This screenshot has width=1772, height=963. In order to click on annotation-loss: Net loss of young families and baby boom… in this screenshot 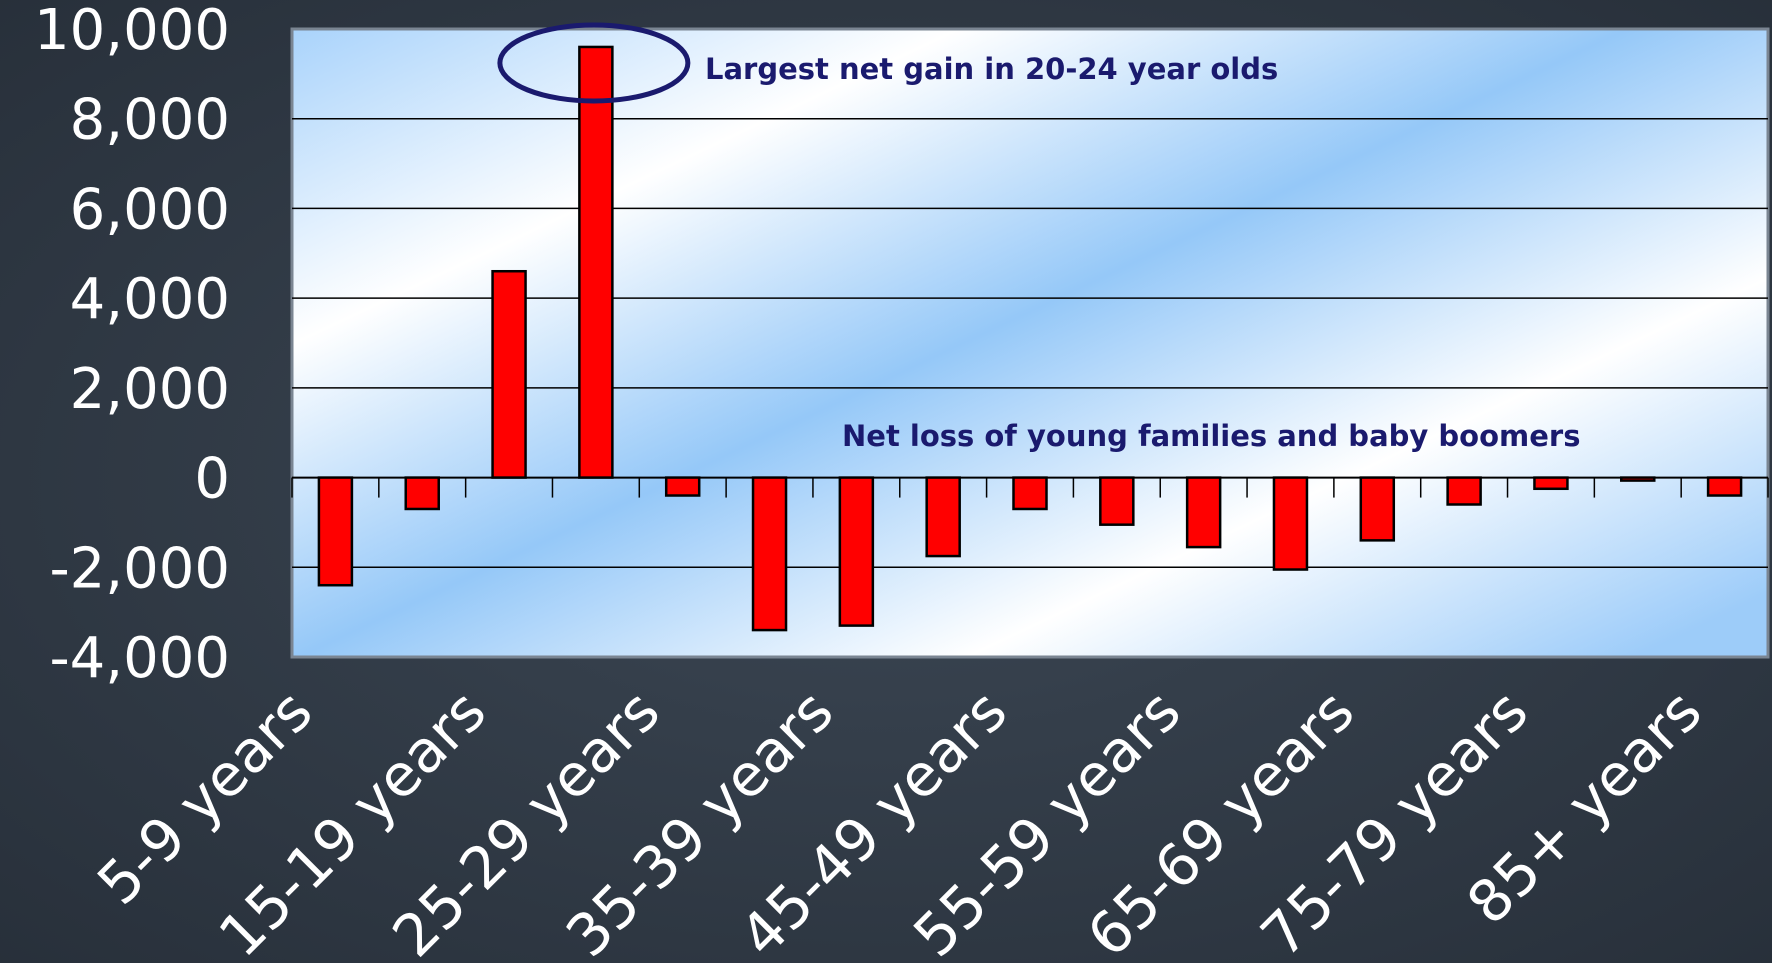, I will do `click(1211, 436)`.